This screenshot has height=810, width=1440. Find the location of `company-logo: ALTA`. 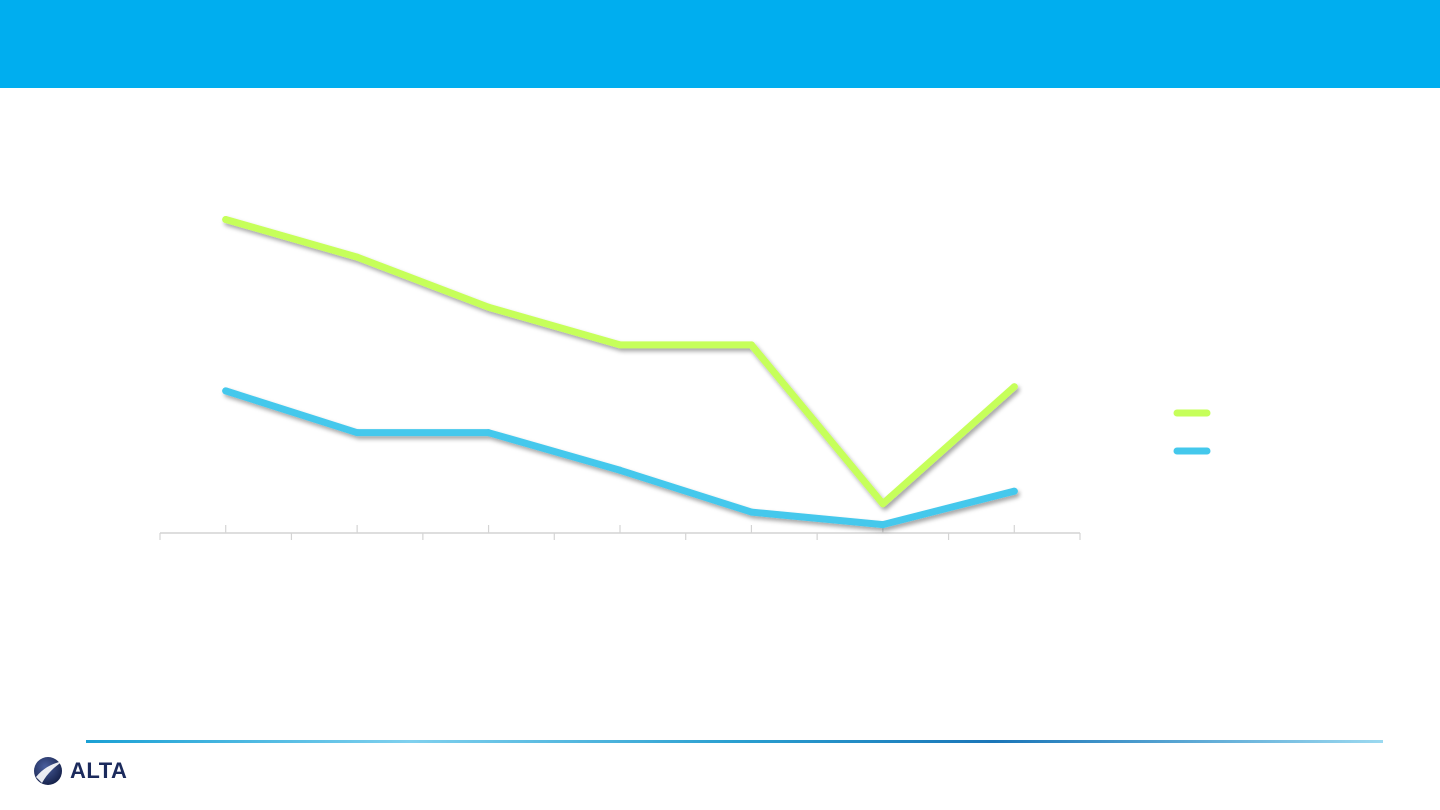

company-logo: ALTA is located at coordinates (79, 771).